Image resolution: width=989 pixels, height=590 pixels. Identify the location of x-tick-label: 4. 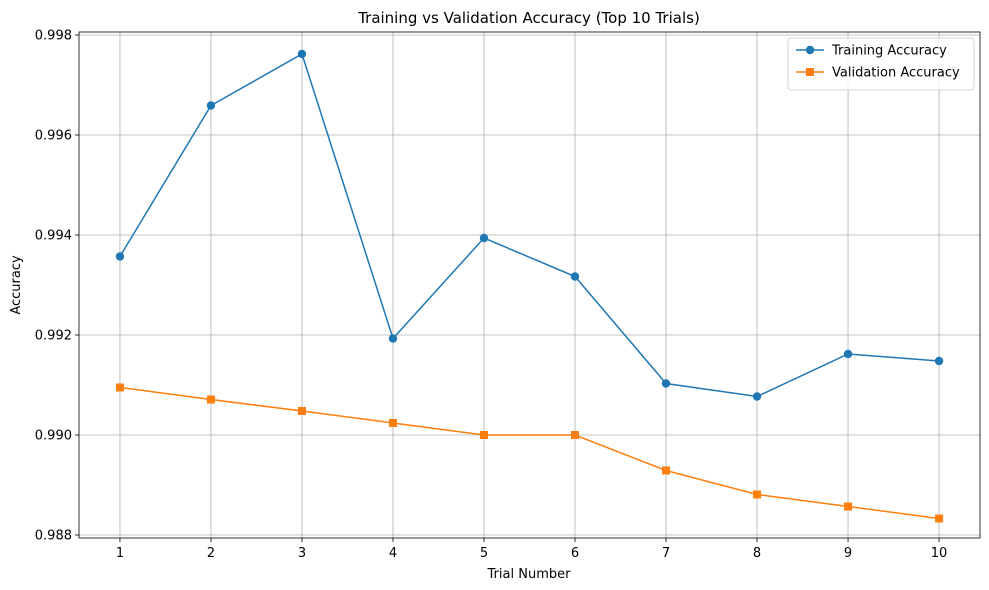
(393, 553).